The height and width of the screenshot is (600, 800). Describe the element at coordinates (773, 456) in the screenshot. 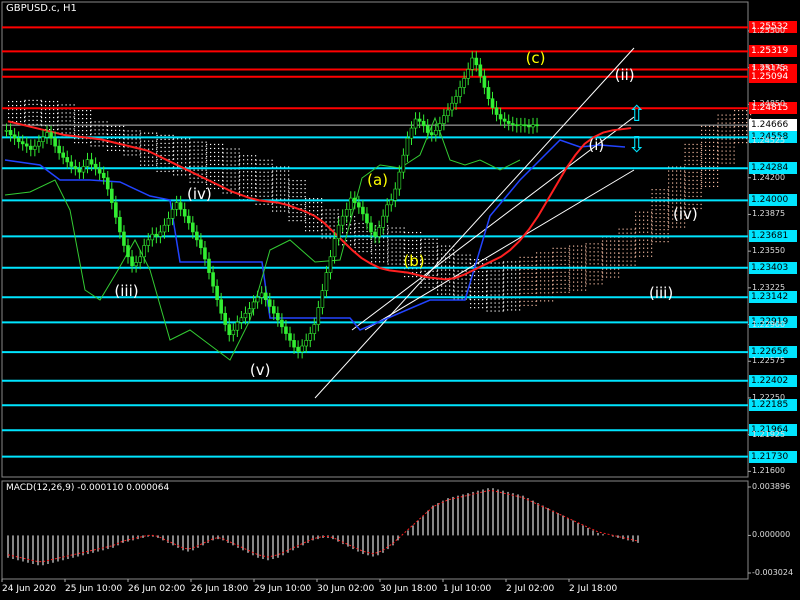

I see `support-level-tag: 1.21730` at that location.